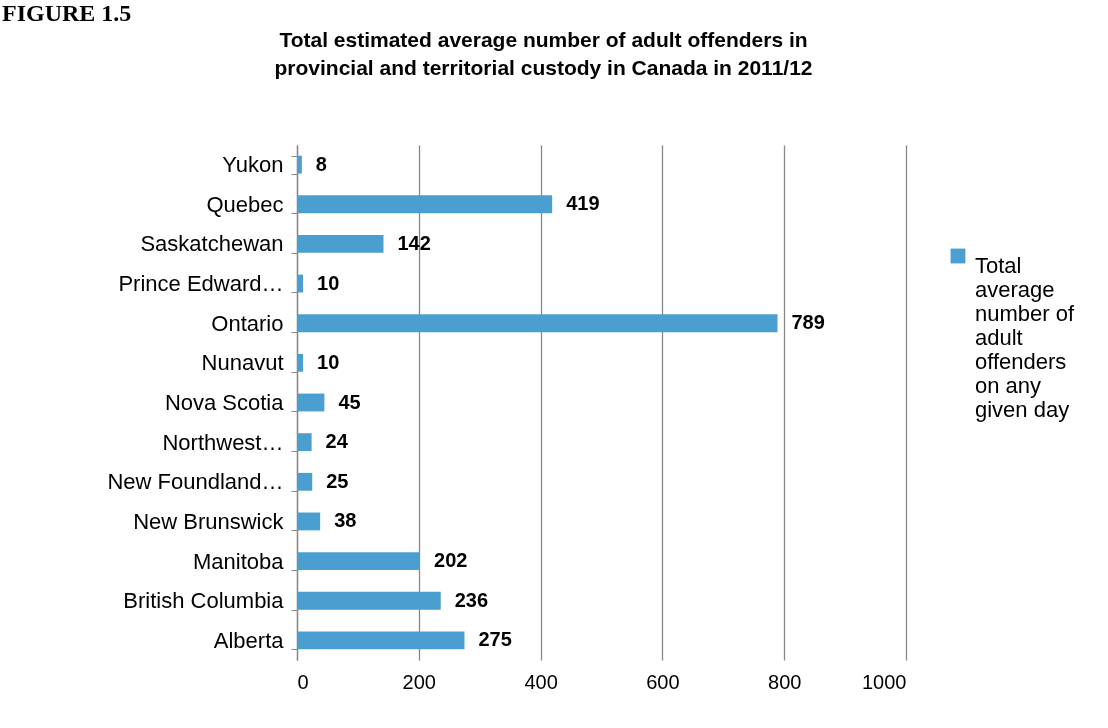 This screenshot has width=1108, height=728. Describe the element at coordinates (209, 521) in the screenshot. I see `y-tick-label: New Brunswick` at that location.